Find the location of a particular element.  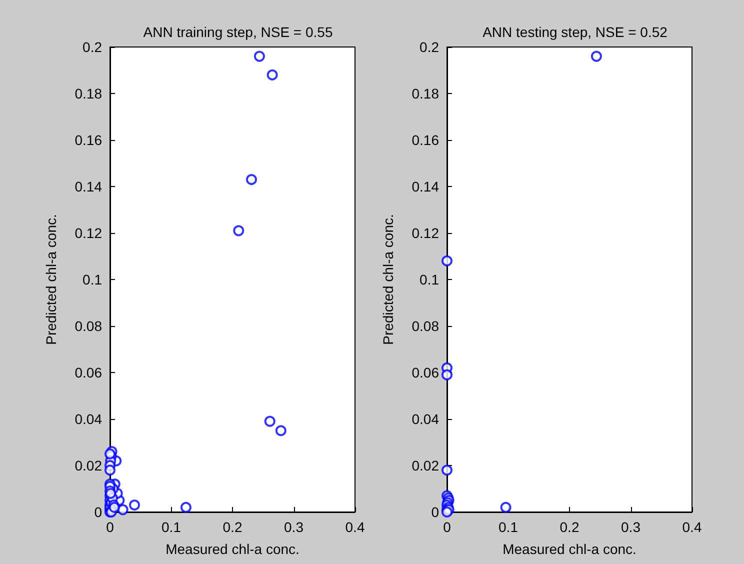

chart-title: ANN training step, NSE = 0.55 is located at coordinates (238, 32).